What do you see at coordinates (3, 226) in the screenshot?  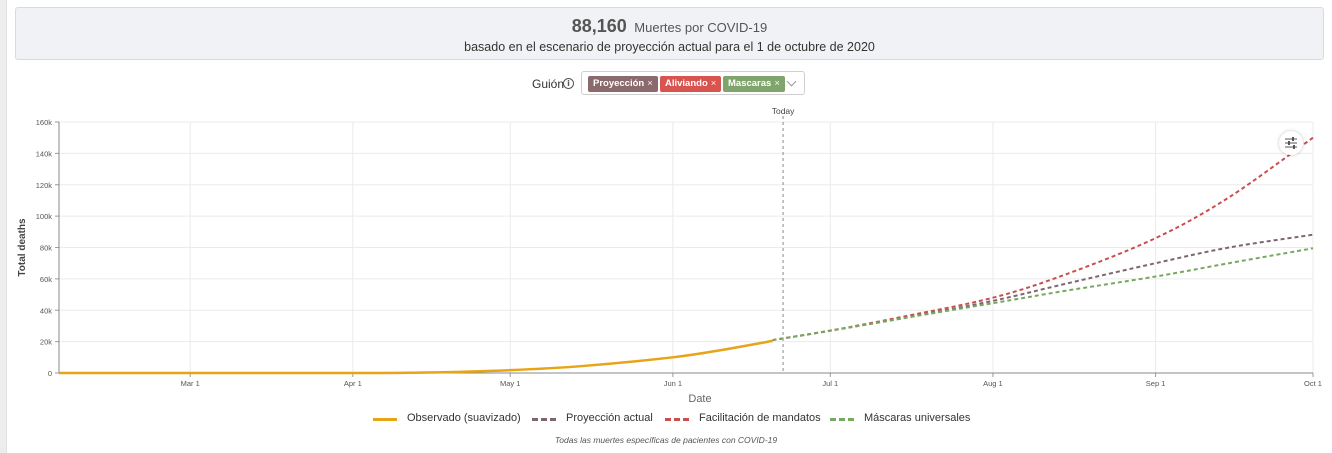 I see `page-left-edge` at bounding box center [3, 226].